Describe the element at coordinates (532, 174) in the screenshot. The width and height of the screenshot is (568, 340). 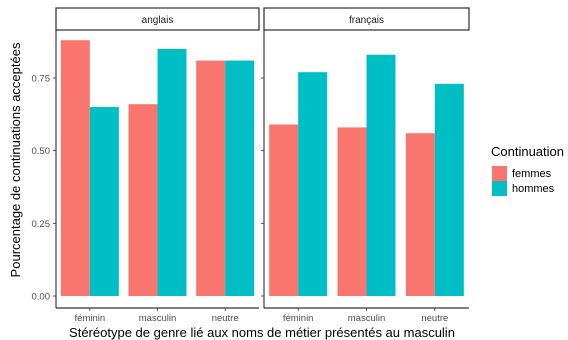
I see `legend-label-femmes: femmes` at that location.